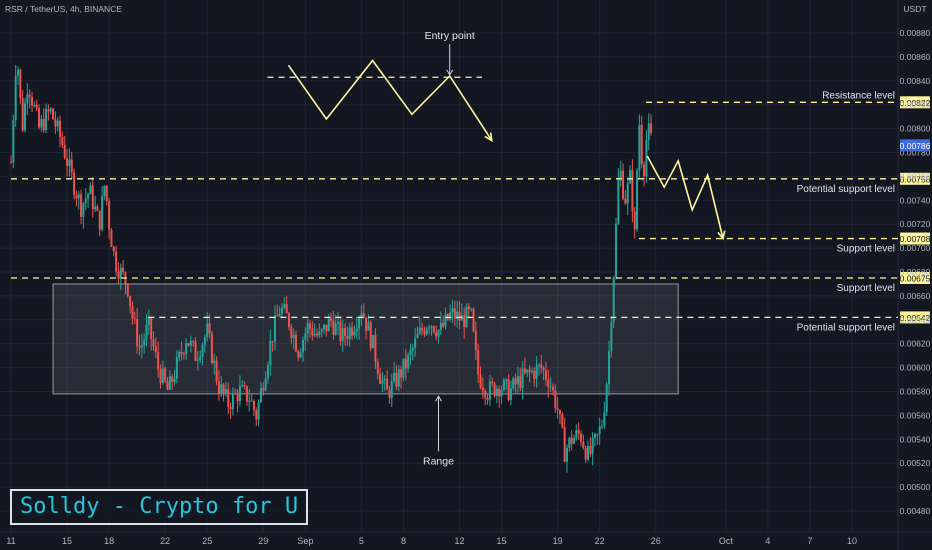  I want to click on level-label-1: Potential support level, so click(846, 189).